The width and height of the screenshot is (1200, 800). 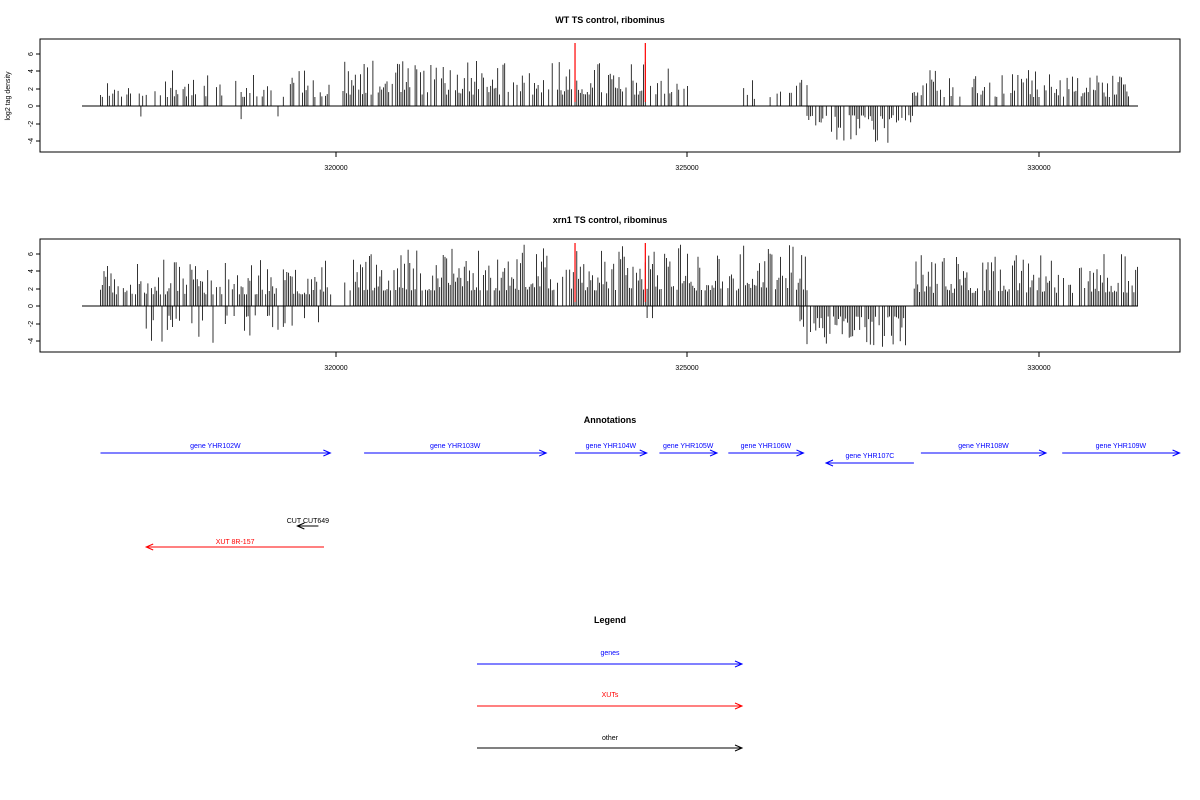 I want to click on gene-feature-label: gene YHR102W, so click(x=215, y=446).